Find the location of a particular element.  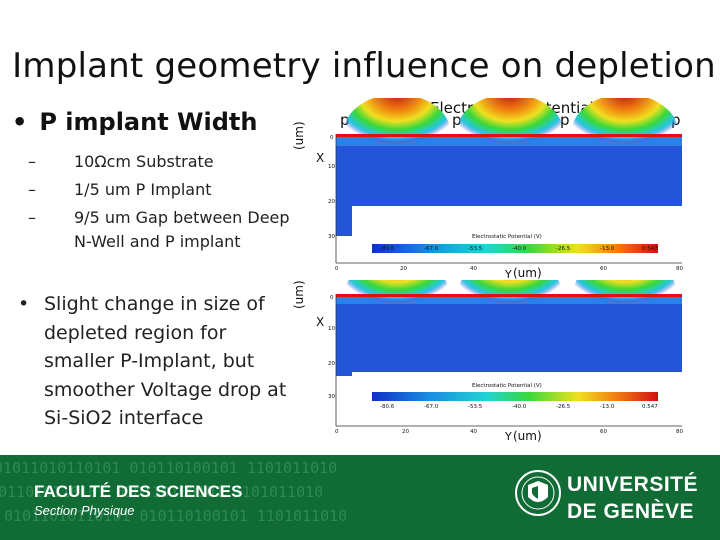

bullet-p-implant-width: • P implant Width is located at coordinates (134, 122).